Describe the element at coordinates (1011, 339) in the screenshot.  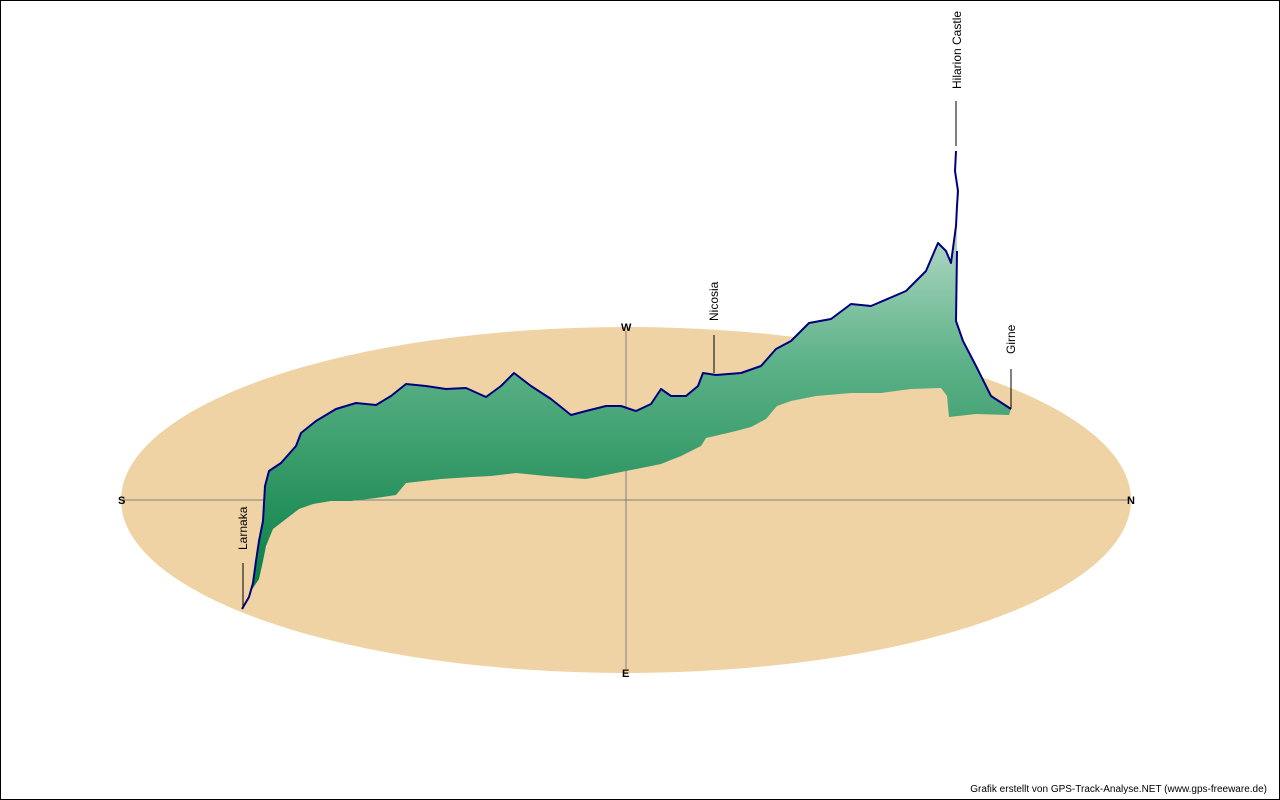
I see `girne-label: Girne` at that location.